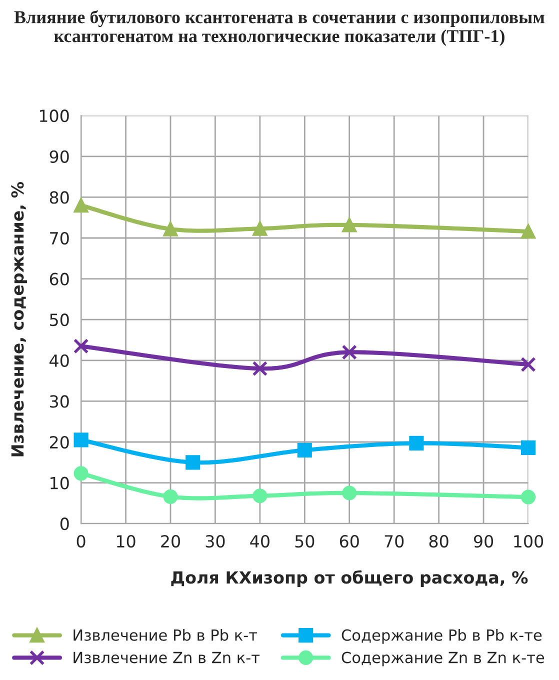 The height and width of the screenshot is (680, 559). Describe the element at coordinates (484, 541) in the screenshot. I see `x-tick-label: 90` at that location.